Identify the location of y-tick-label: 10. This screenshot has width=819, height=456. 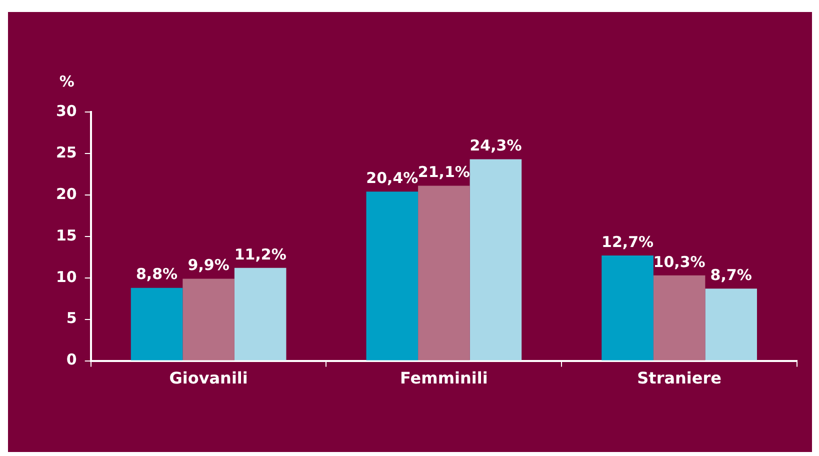
(66, 277).